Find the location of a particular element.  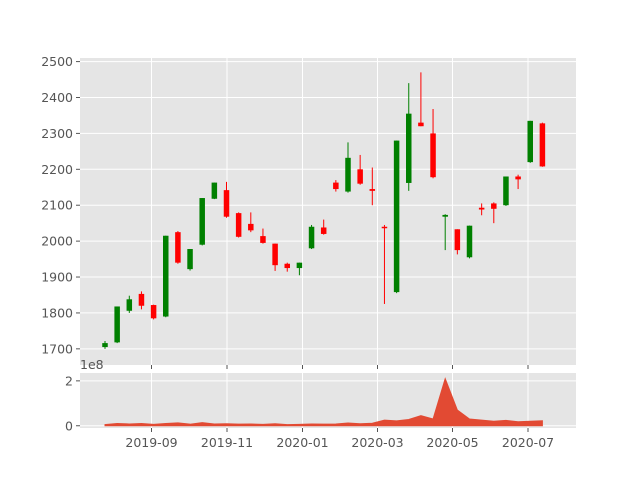

volume-y-axis: 02 is located at coordinates (72, 403).